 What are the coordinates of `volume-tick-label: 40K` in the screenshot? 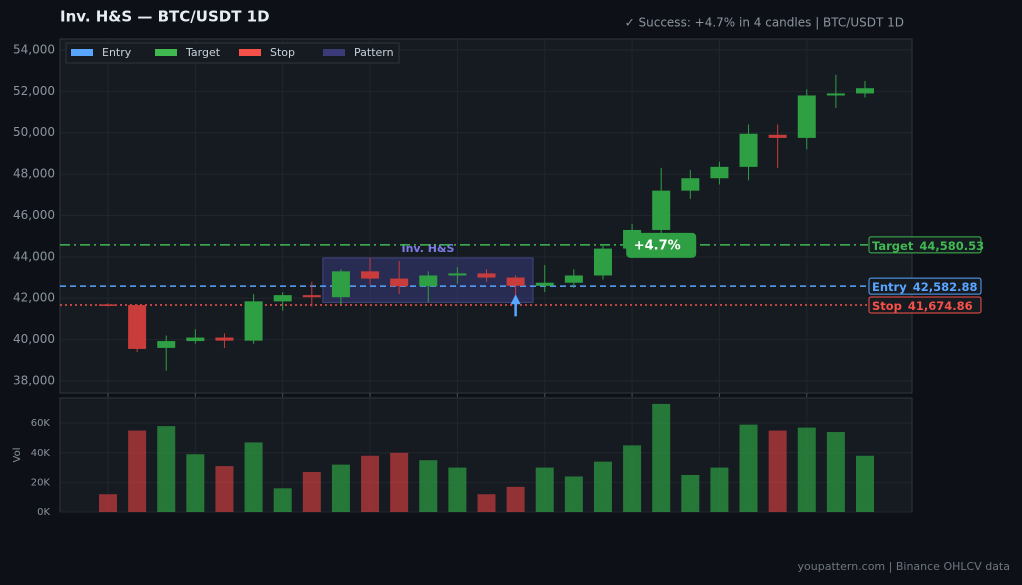 It's located at (41, 453).